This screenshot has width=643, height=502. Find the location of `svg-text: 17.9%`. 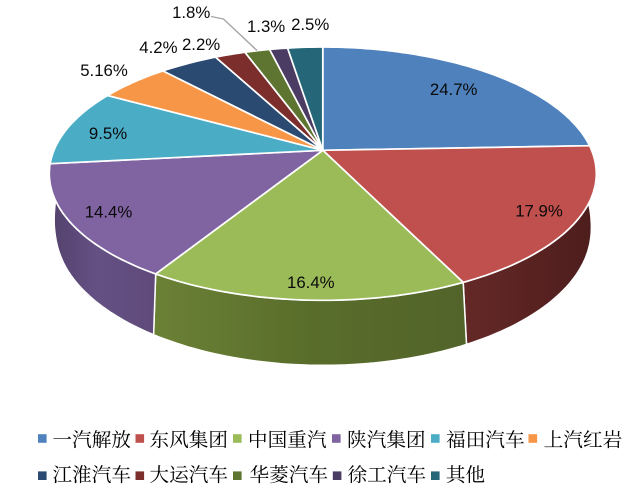

svg-text: 17.9% is located at coordinates (539, 211).